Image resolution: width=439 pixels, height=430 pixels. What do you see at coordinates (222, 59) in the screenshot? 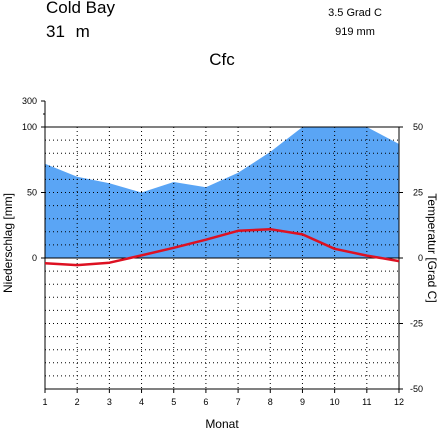
I see `climate-class-title: Cfc` at bounding box center [222, 59].